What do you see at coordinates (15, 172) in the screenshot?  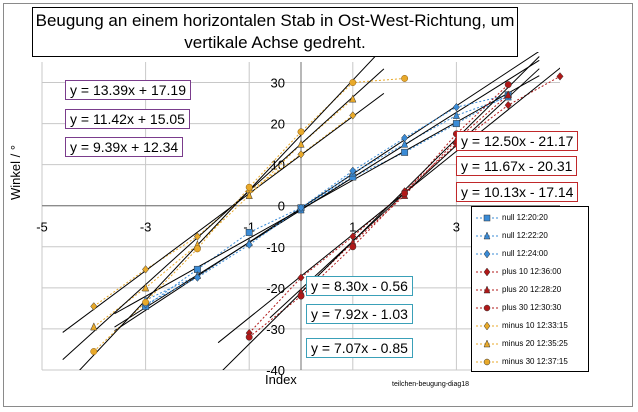 I see `y-axis-title: Winkel / °` at bounding box center [15, 172].